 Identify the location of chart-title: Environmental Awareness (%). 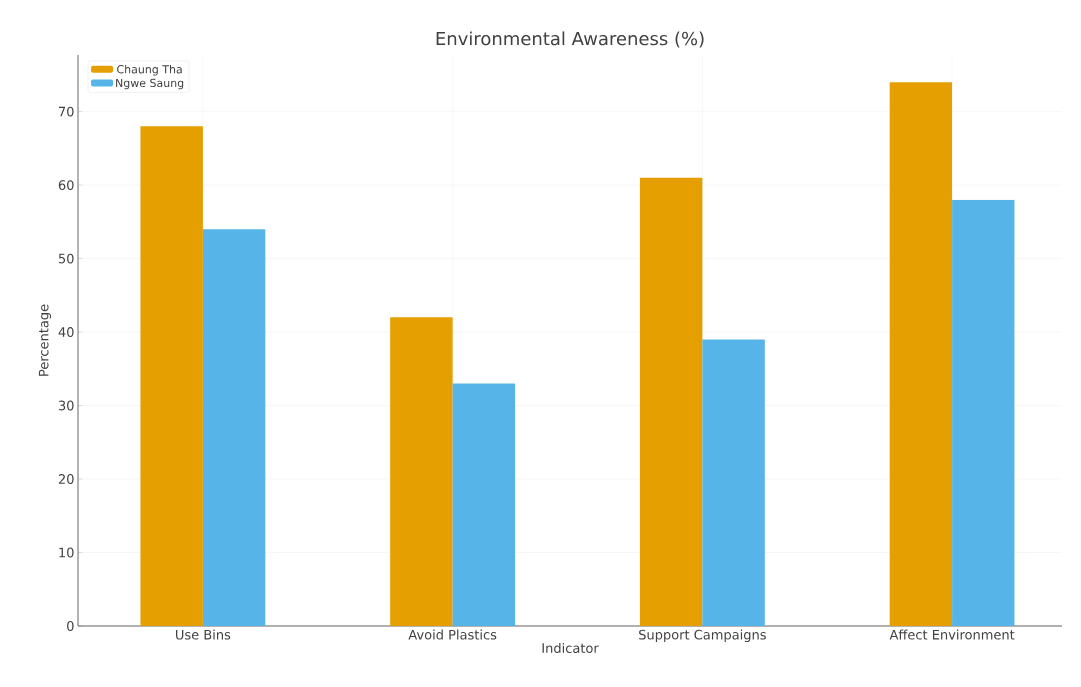
(570, 39).